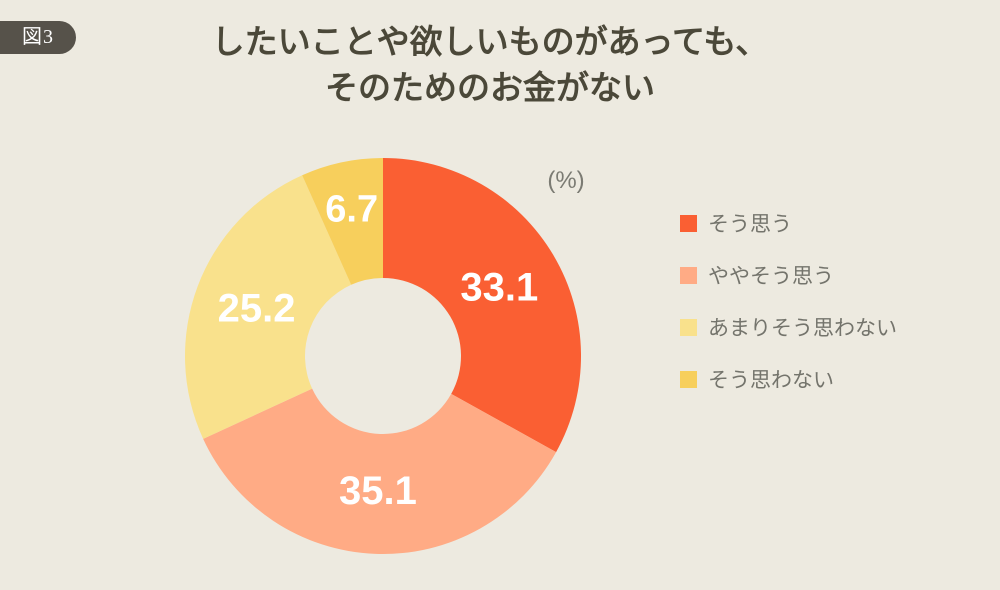  I want to click on legend-item: ややそう思う, so click(788, 275).